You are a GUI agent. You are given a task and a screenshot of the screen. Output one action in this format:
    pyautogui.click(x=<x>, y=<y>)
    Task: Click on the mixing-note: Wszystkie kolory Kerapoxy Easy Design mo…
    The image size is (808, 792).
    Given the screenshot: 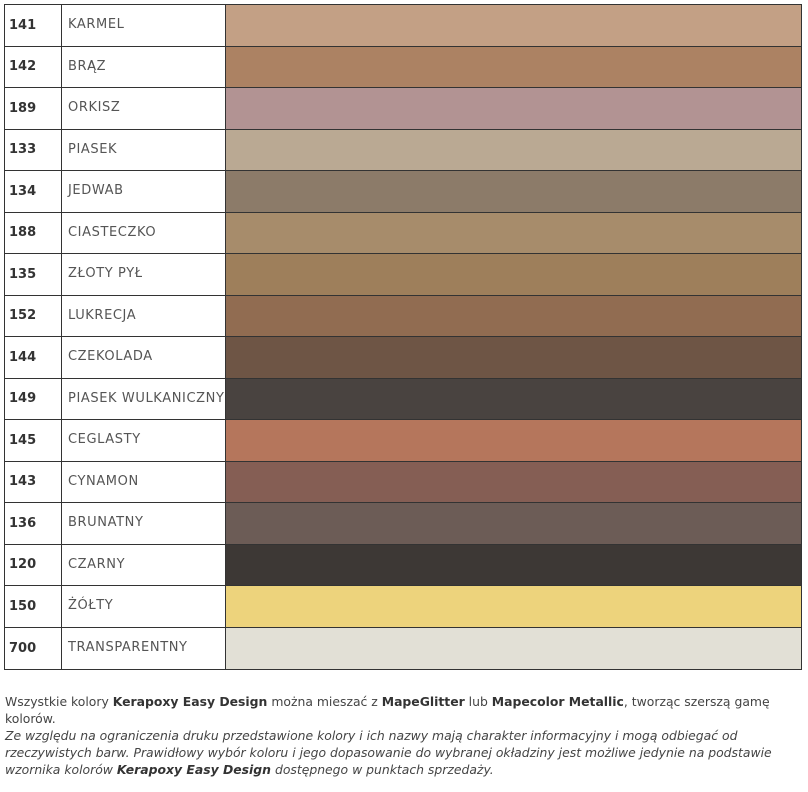 What is the action you would take?
    pyautogui.click(x=405, y=710)
    